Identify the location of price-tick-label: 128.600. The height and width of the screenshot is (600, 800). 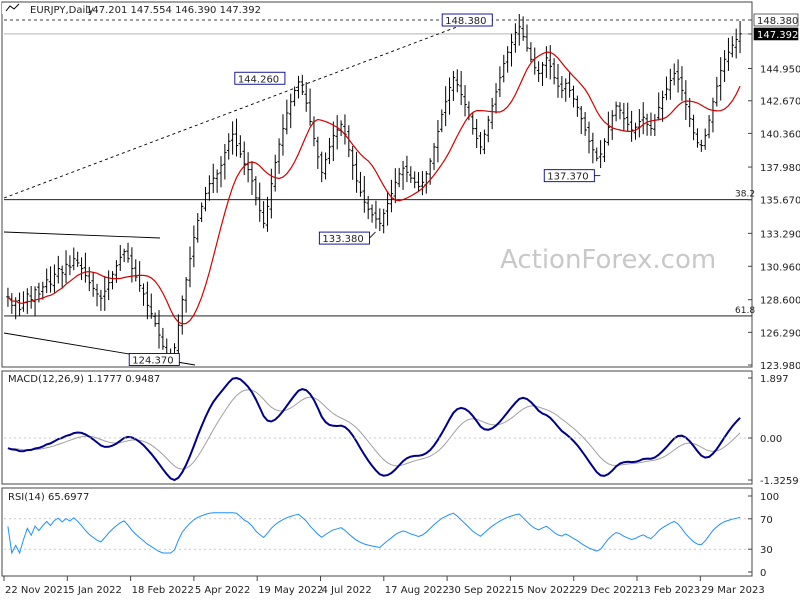
(780, 301).